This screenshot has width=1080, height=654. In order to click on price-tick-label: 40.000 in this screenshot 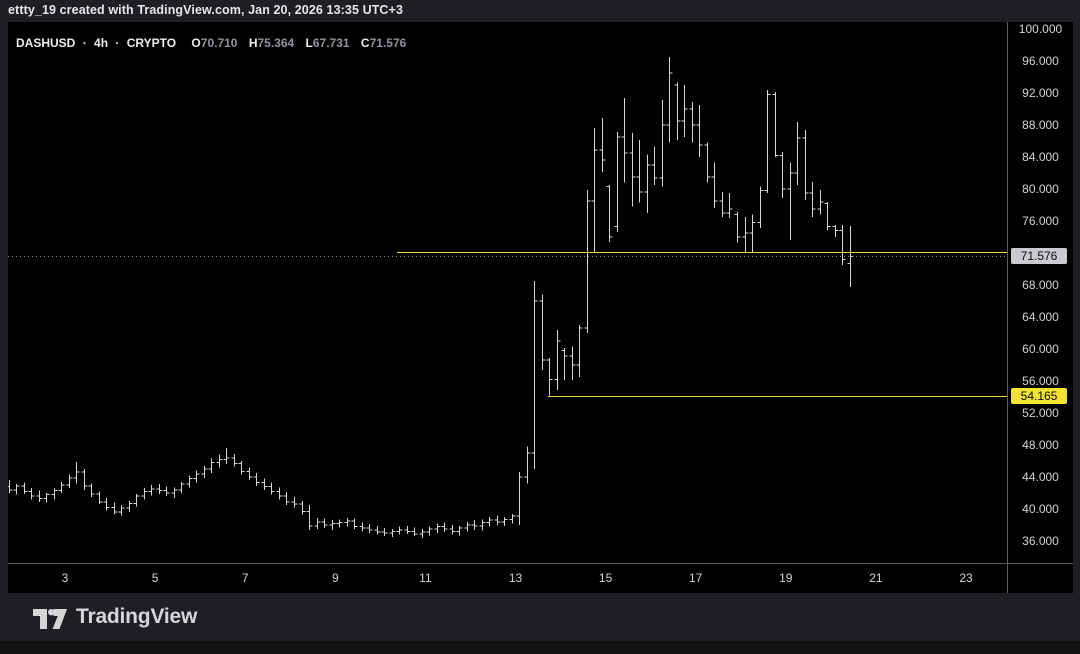, I will do `click(1040, 509)`.